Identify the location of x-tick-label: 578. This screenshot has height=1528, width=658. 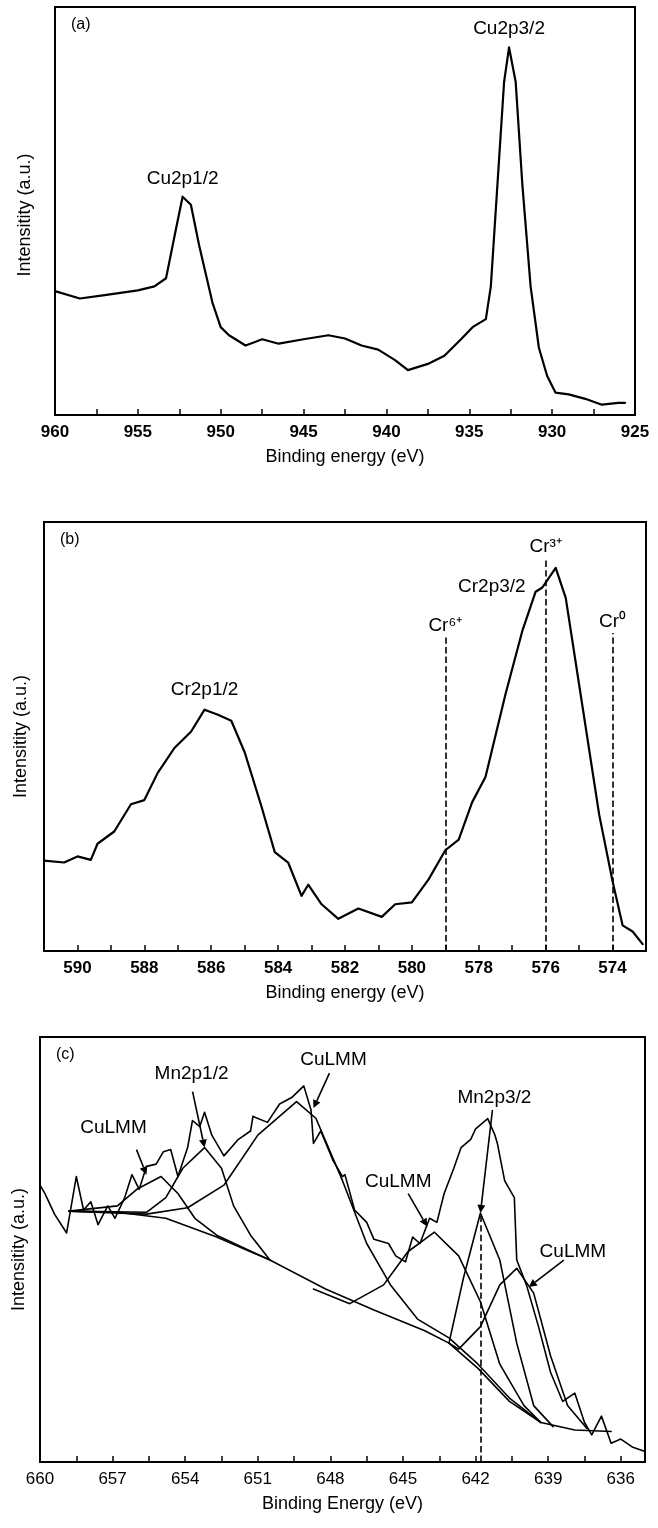
(478, 967).